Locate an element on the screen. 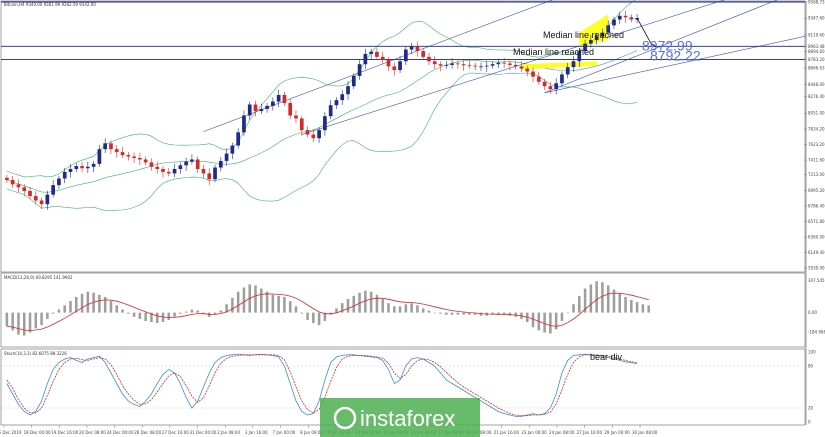 This screenshot has width=825, height=437. macd-signal-polyline is located at coordinates (327, 311).